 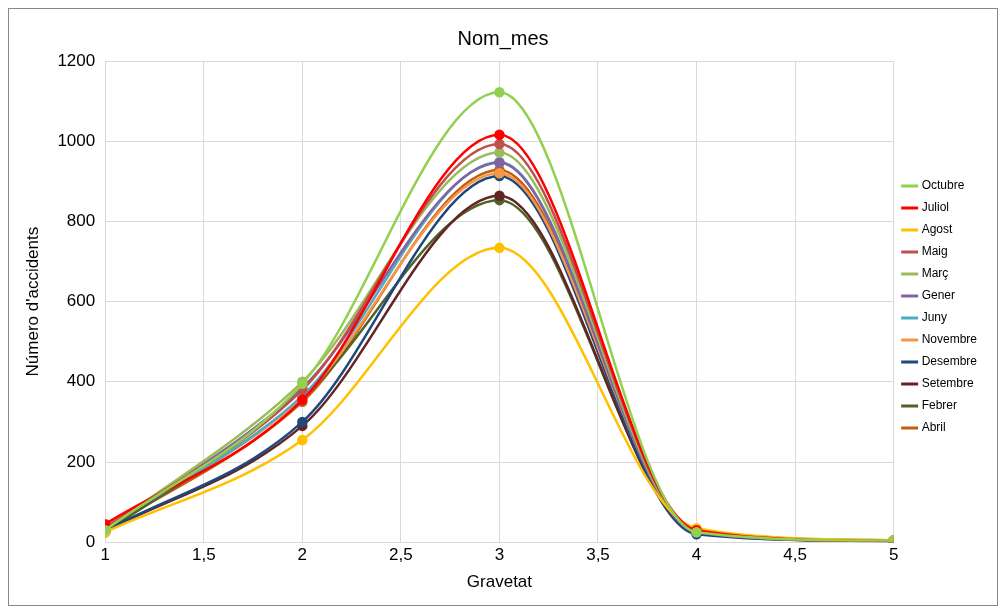 What do you see at coordinates (105, 555) in the screenshot?
I see `x-tick-label: 1` at bounding box center [105, 555].